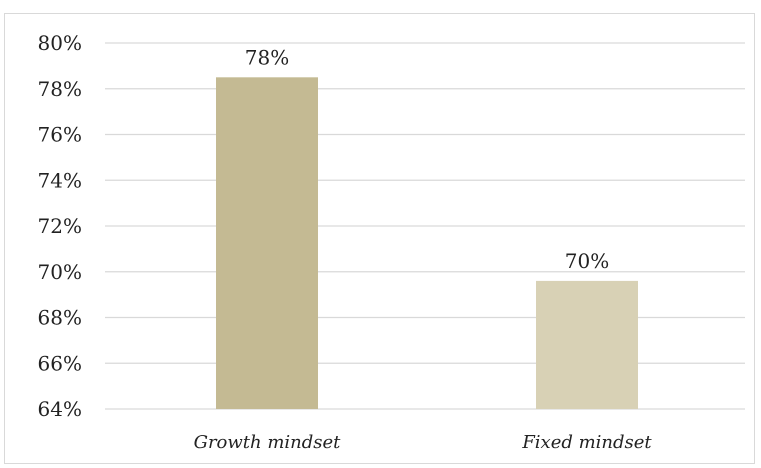 The width and height of the screenshot is (761, 468). What do you see at coordinates (587, 344) in the screenshot?
I see `bar-fixed-mindset` at bounding box center [587, 344].